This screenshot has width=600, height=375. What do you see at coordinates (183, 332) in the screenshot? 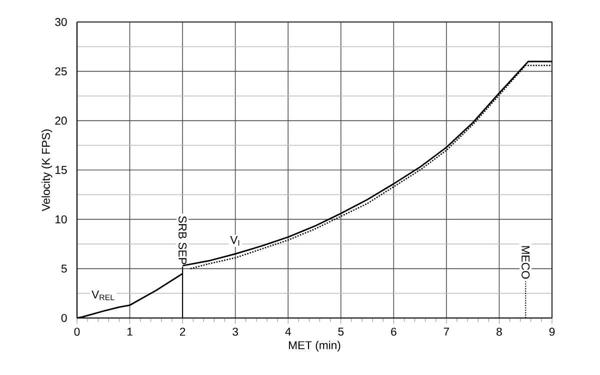
I see `x-tick-label: 2` at bounding box center [183, 332].